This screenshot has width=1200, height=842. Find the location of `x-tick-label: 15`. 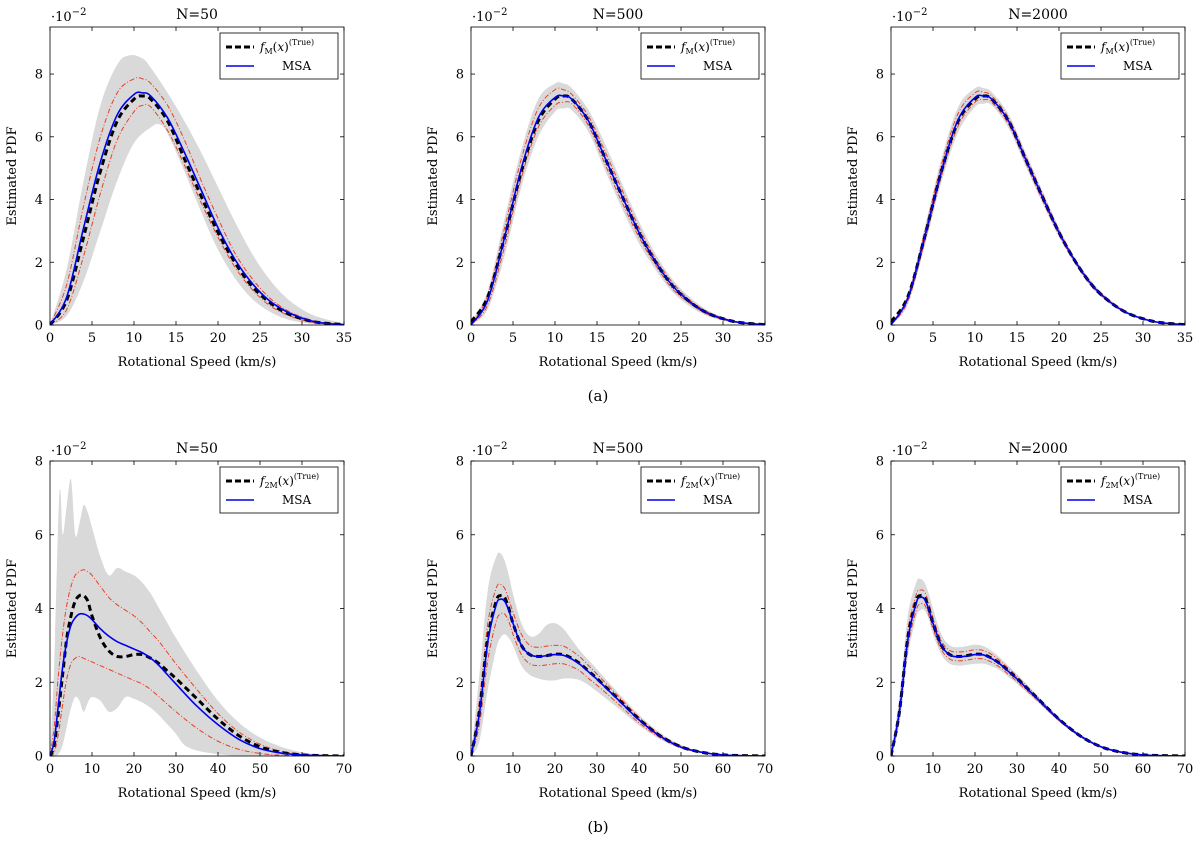

x-tick-label: 15 is located at coordinates (176, 338).